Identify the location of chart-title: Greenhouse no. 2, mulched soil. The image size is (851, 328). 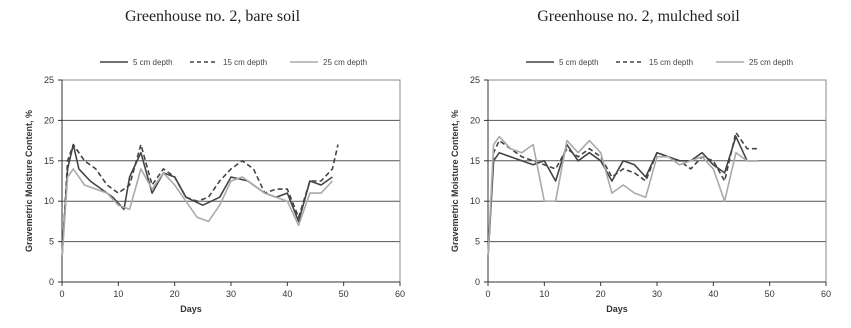
(638, 16).